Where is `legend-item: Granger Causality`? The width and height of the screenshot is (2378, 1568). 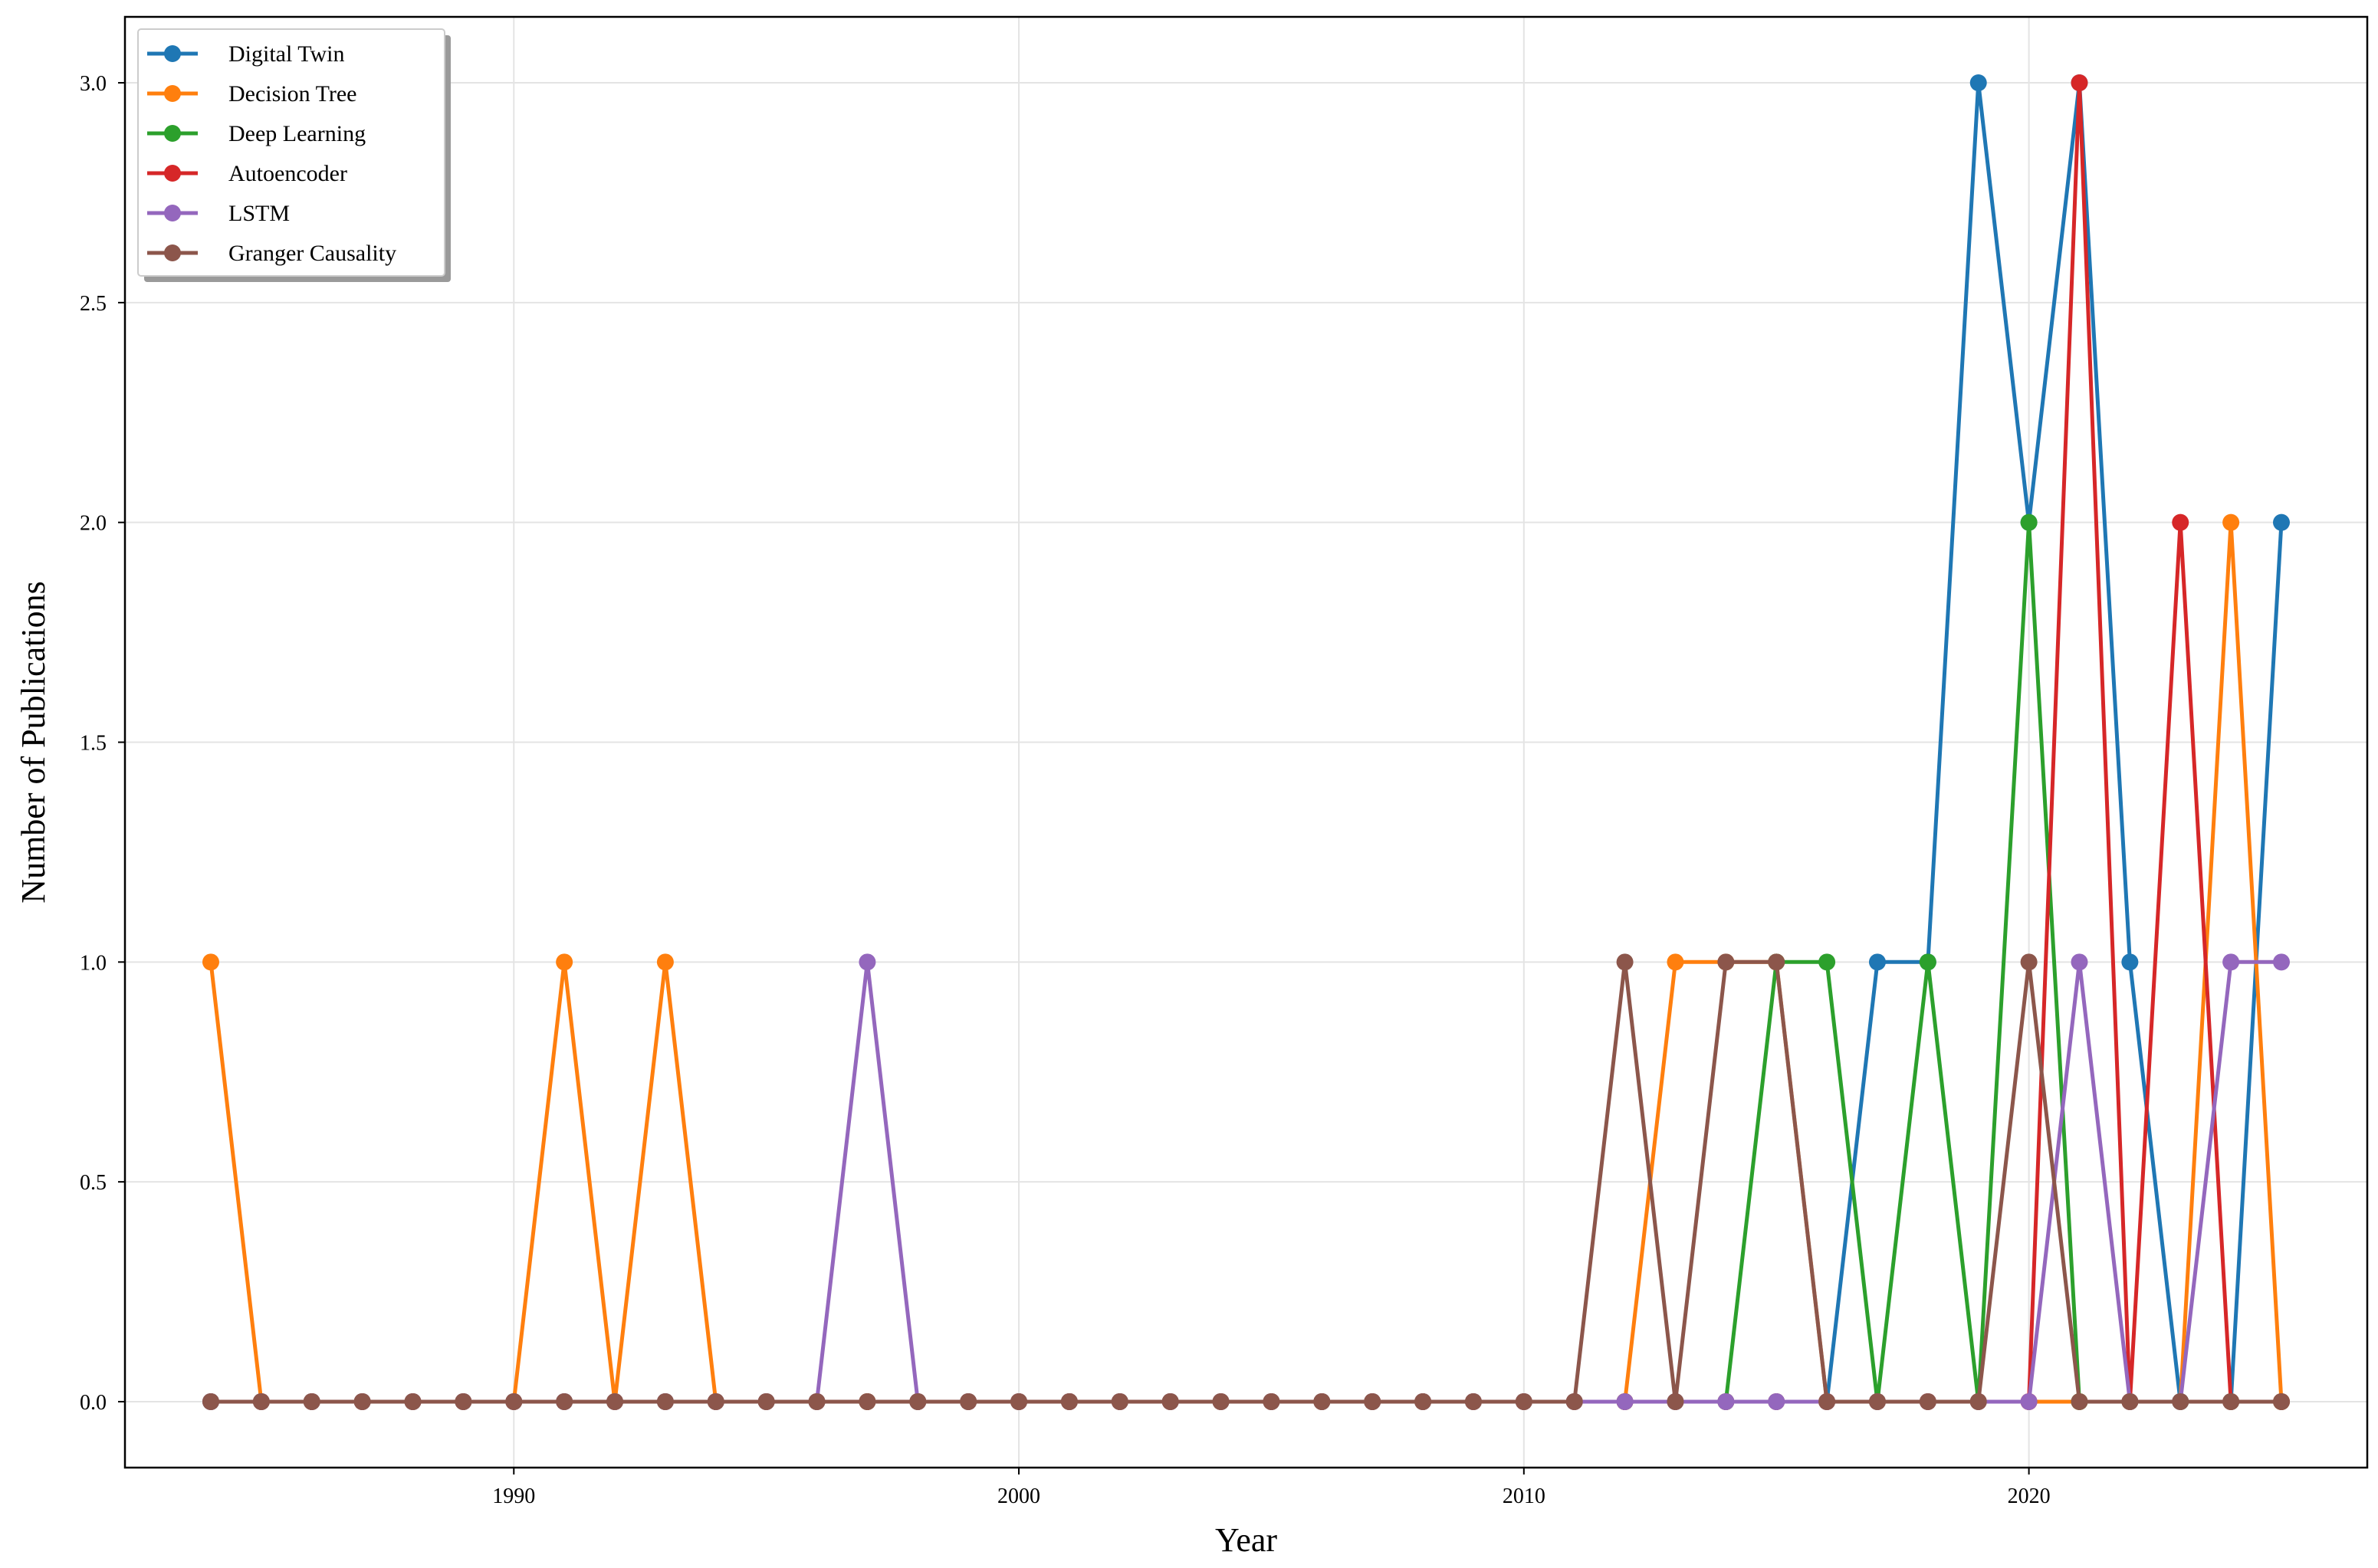 legend-item: Granger Causality is located at coordinates (271, 253).